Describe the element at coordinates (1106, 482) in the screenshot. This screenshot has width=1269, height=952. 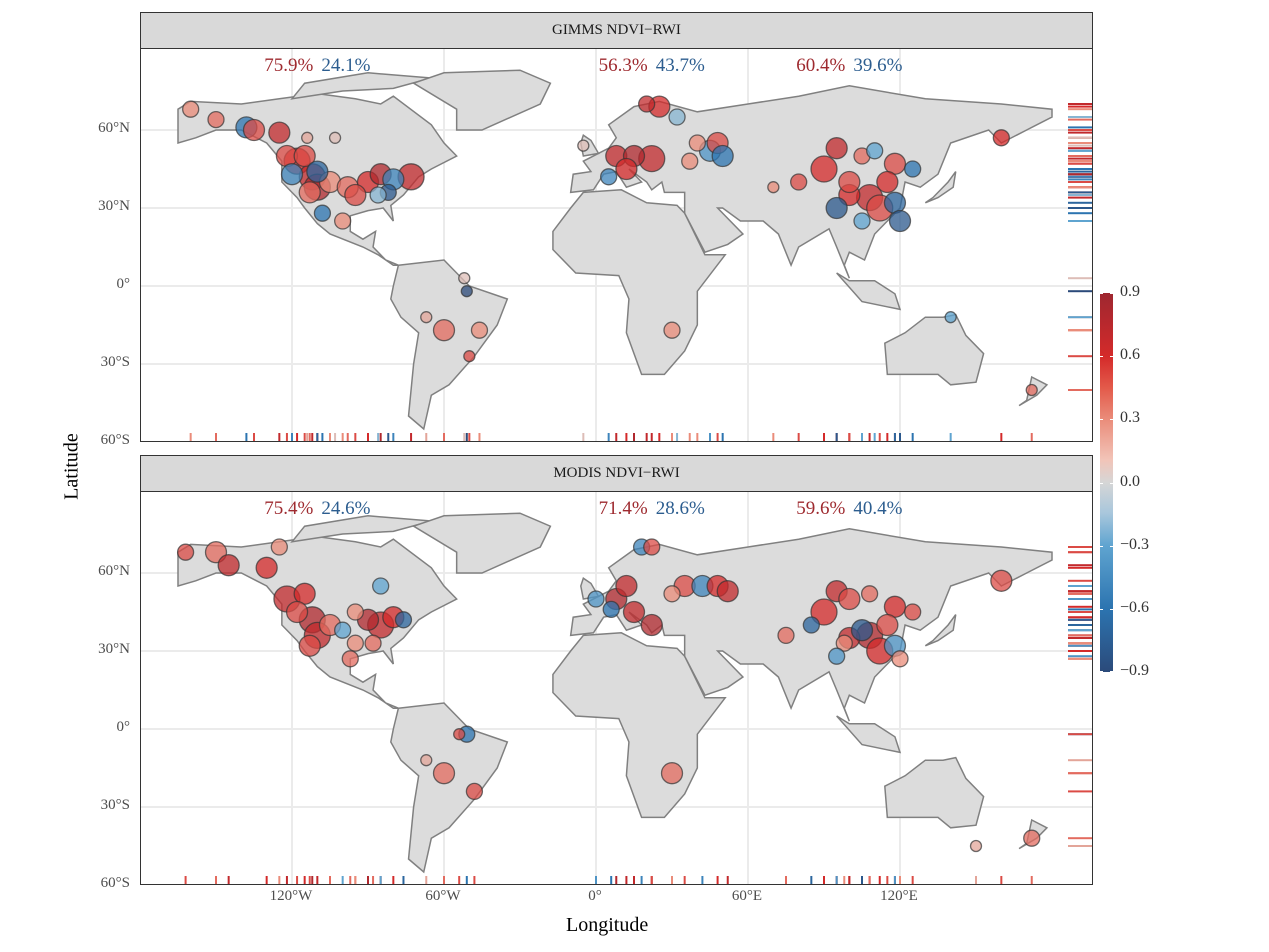
I see `colorbar` at that location.